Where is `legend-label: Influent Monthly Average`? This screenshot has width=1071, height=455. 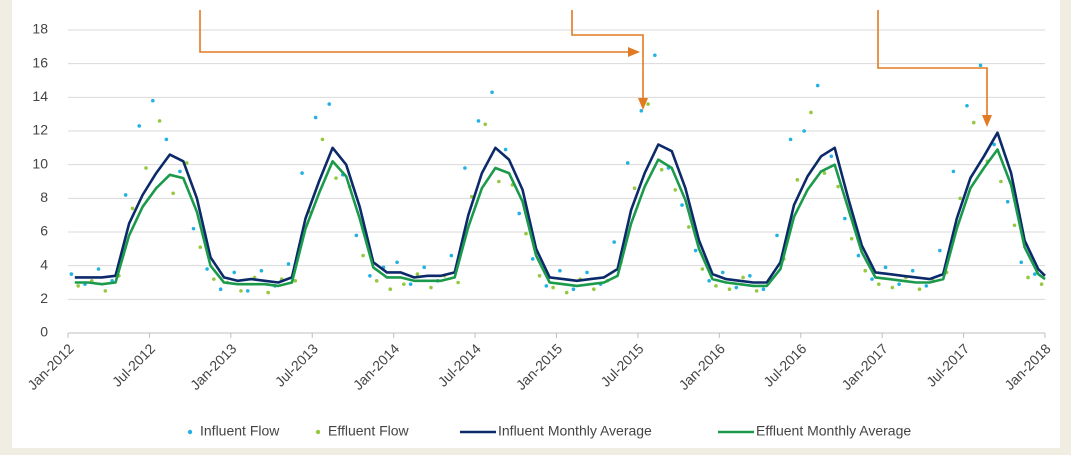
legend-label: Influent Monthly Average is located at coordinates (575, 431).